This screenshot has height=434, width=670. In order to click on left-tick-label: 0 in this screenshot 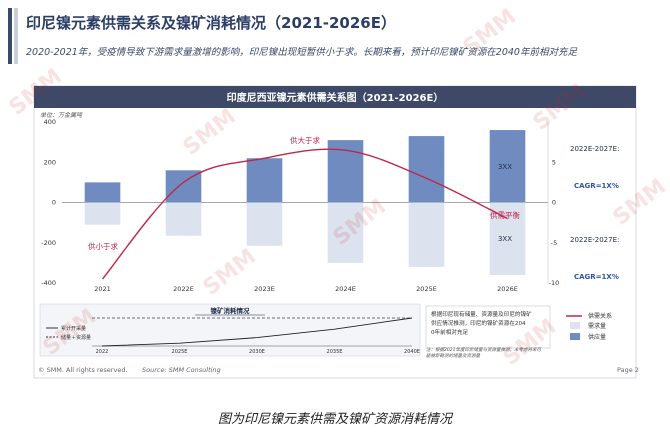, I will do `click(54, 203)`.